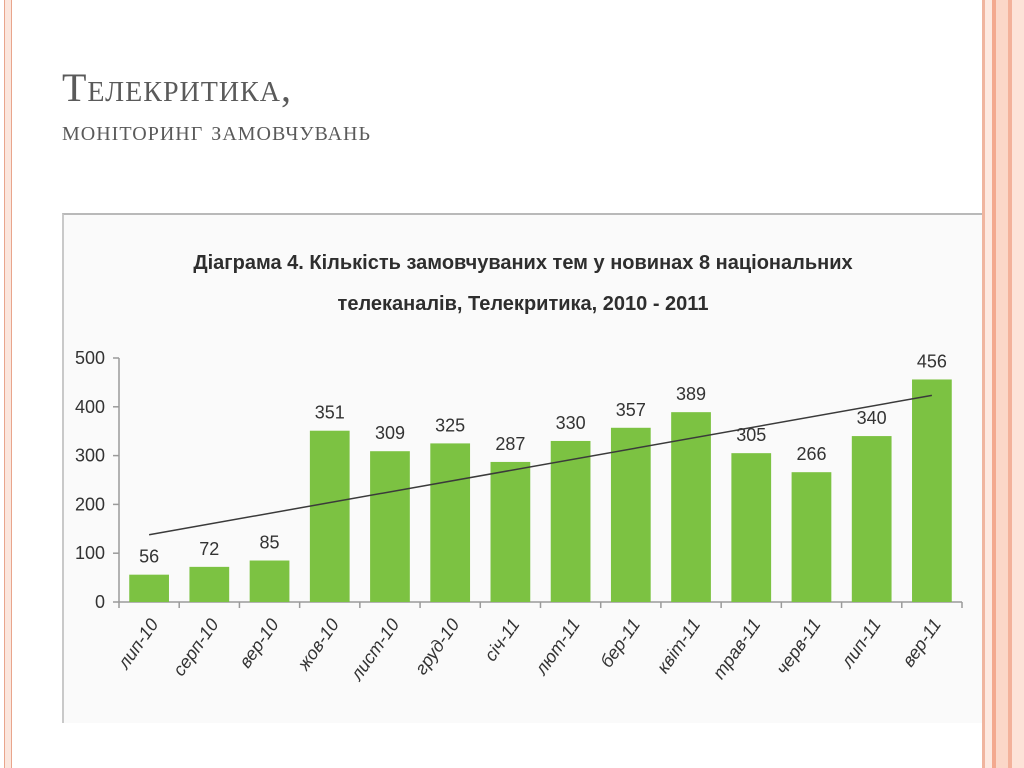 This screenshot has height=768, width=1024. Describe the element at coordinates (90, 358) in the screenshot. I see `y-tick-label: 500` at that location.